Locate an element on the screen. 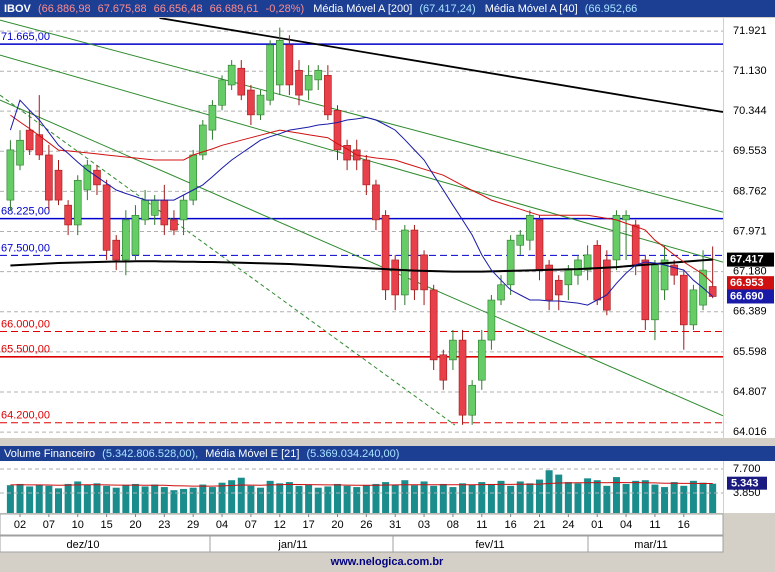  x-tick-label: 01 is located at coordinates (597, 525).